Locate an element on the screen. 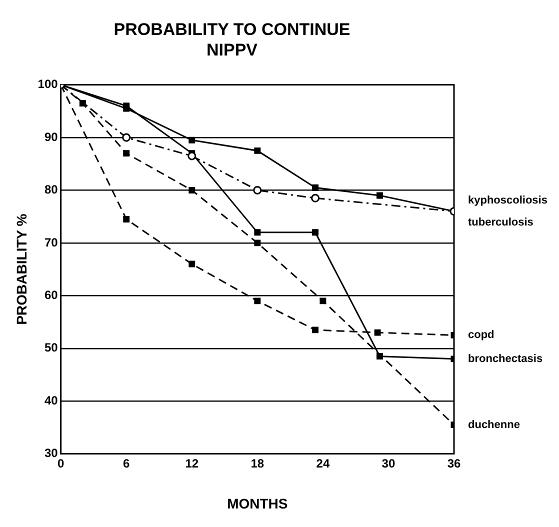  y-tick-label: 100 is located at coordinates (48, 84).